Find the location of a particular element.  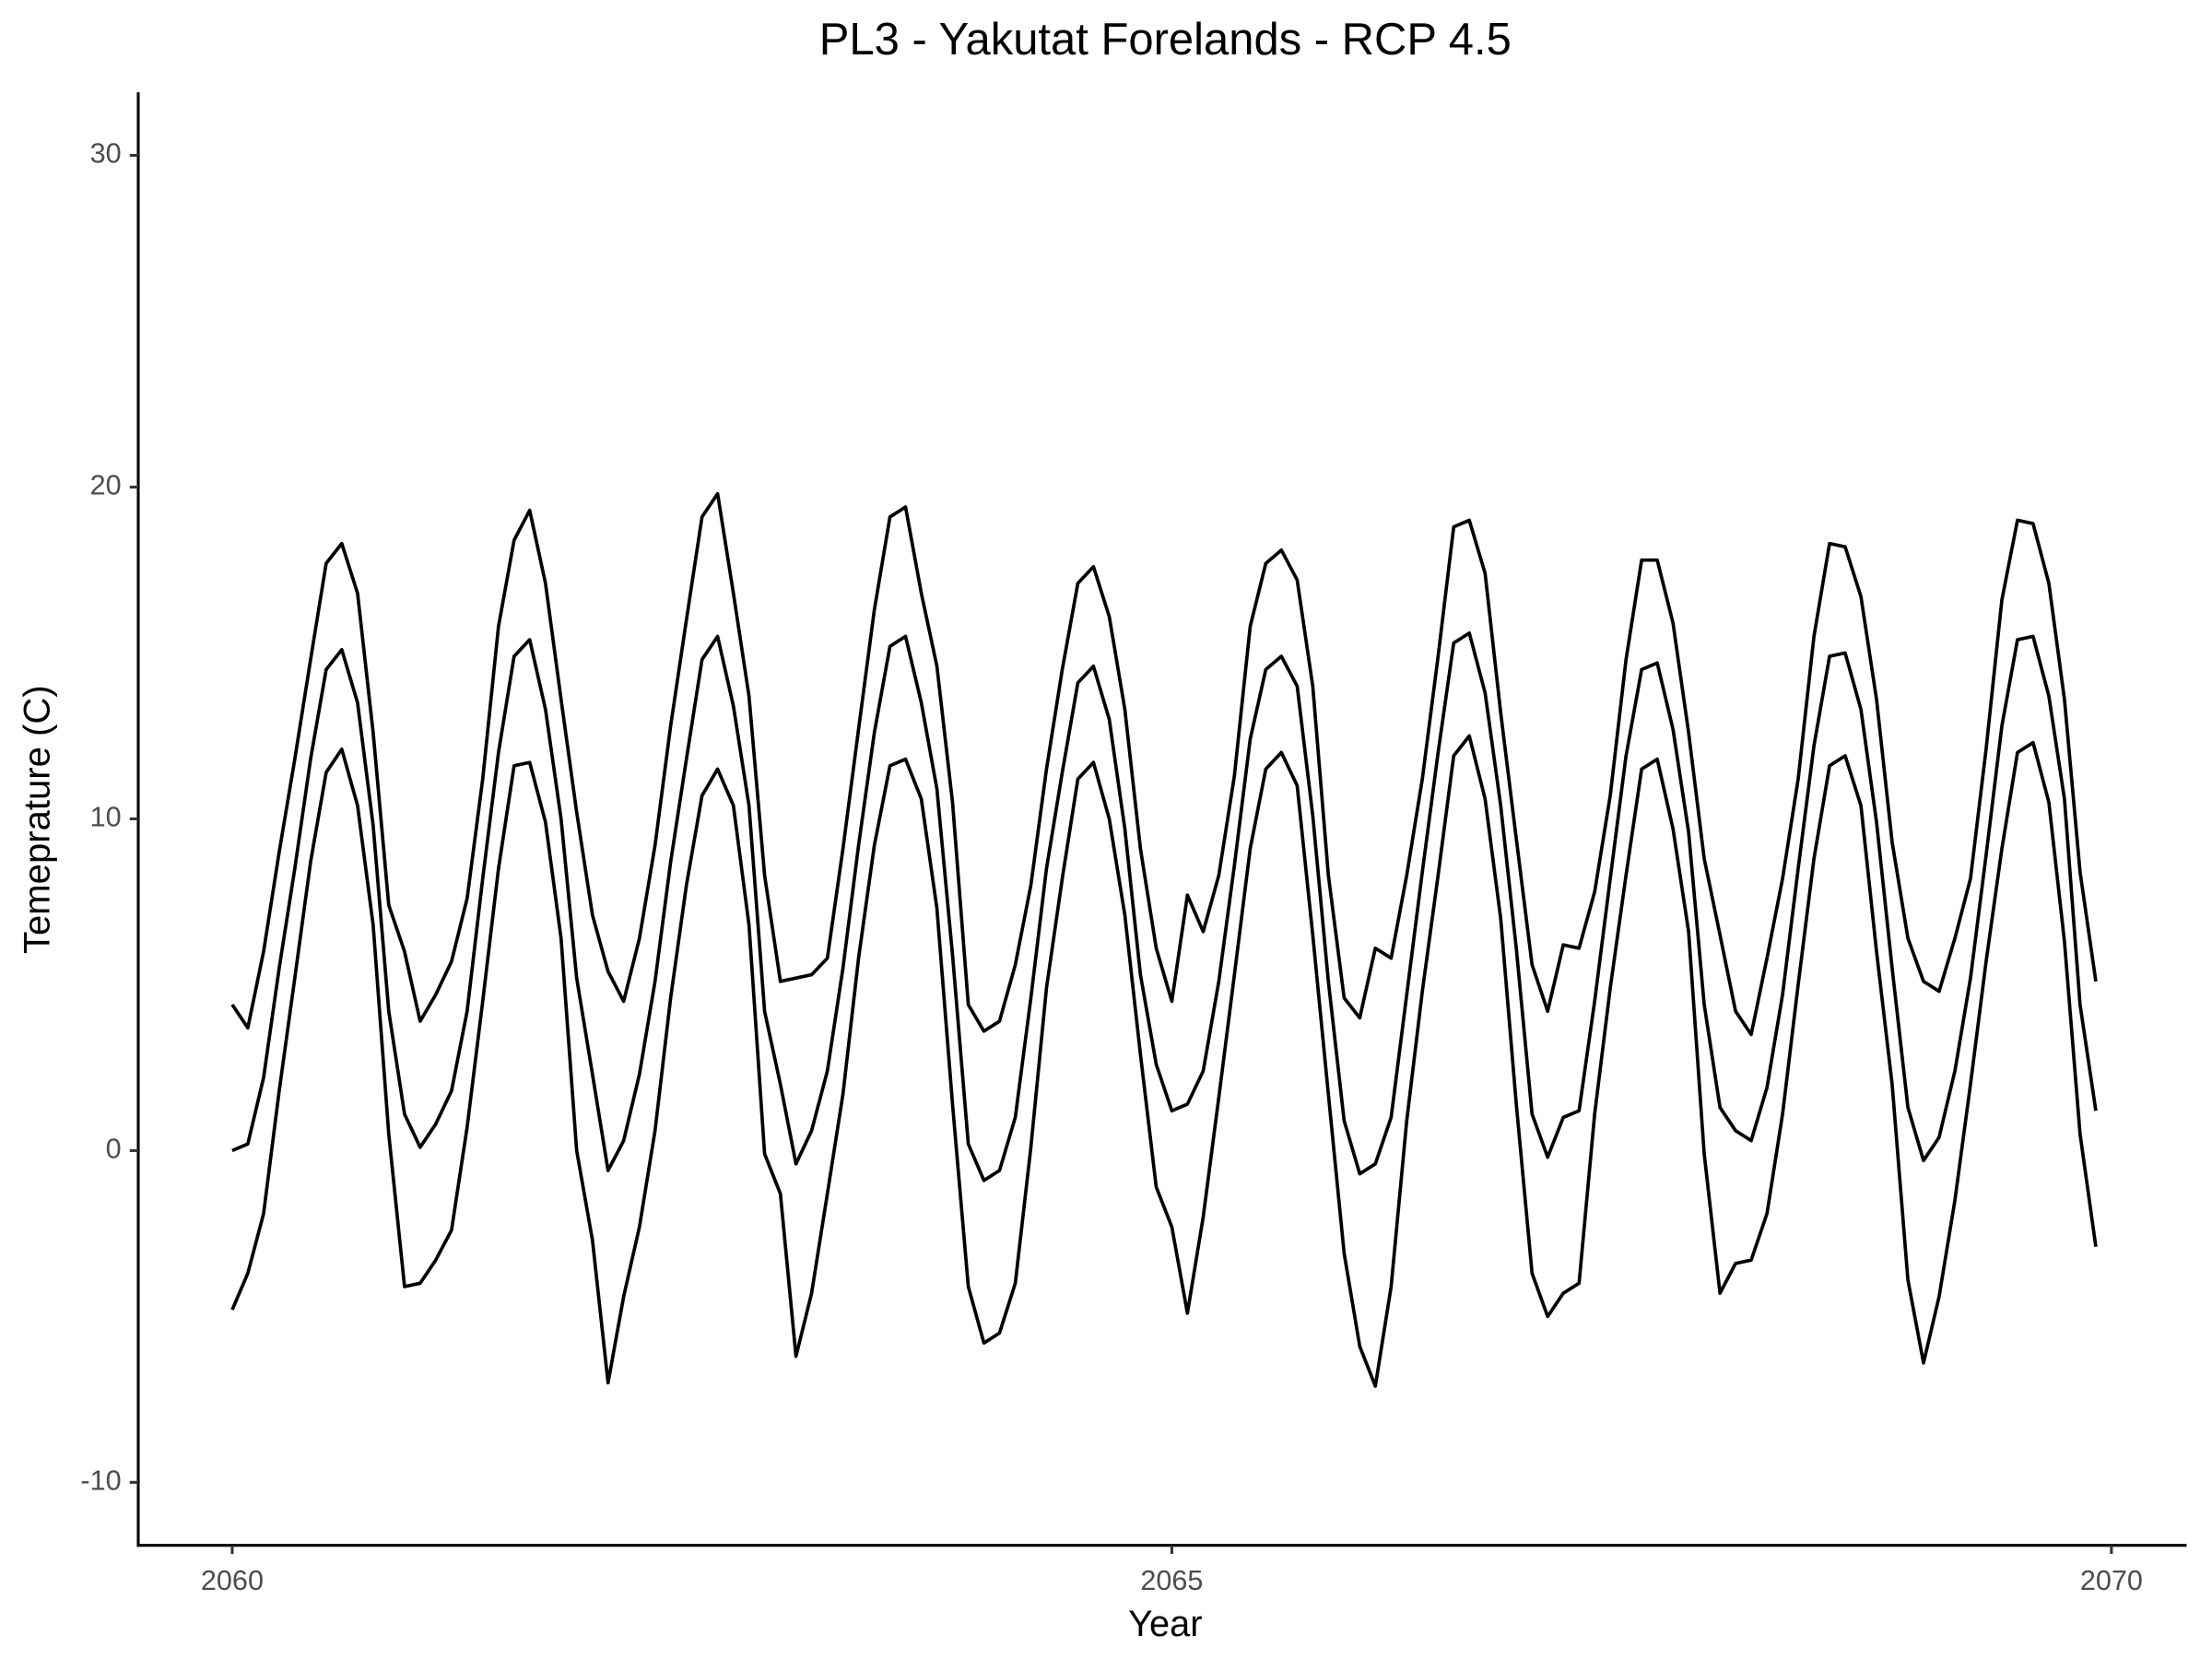

y-tick-label: 20 is located at coordinates (106, 485).